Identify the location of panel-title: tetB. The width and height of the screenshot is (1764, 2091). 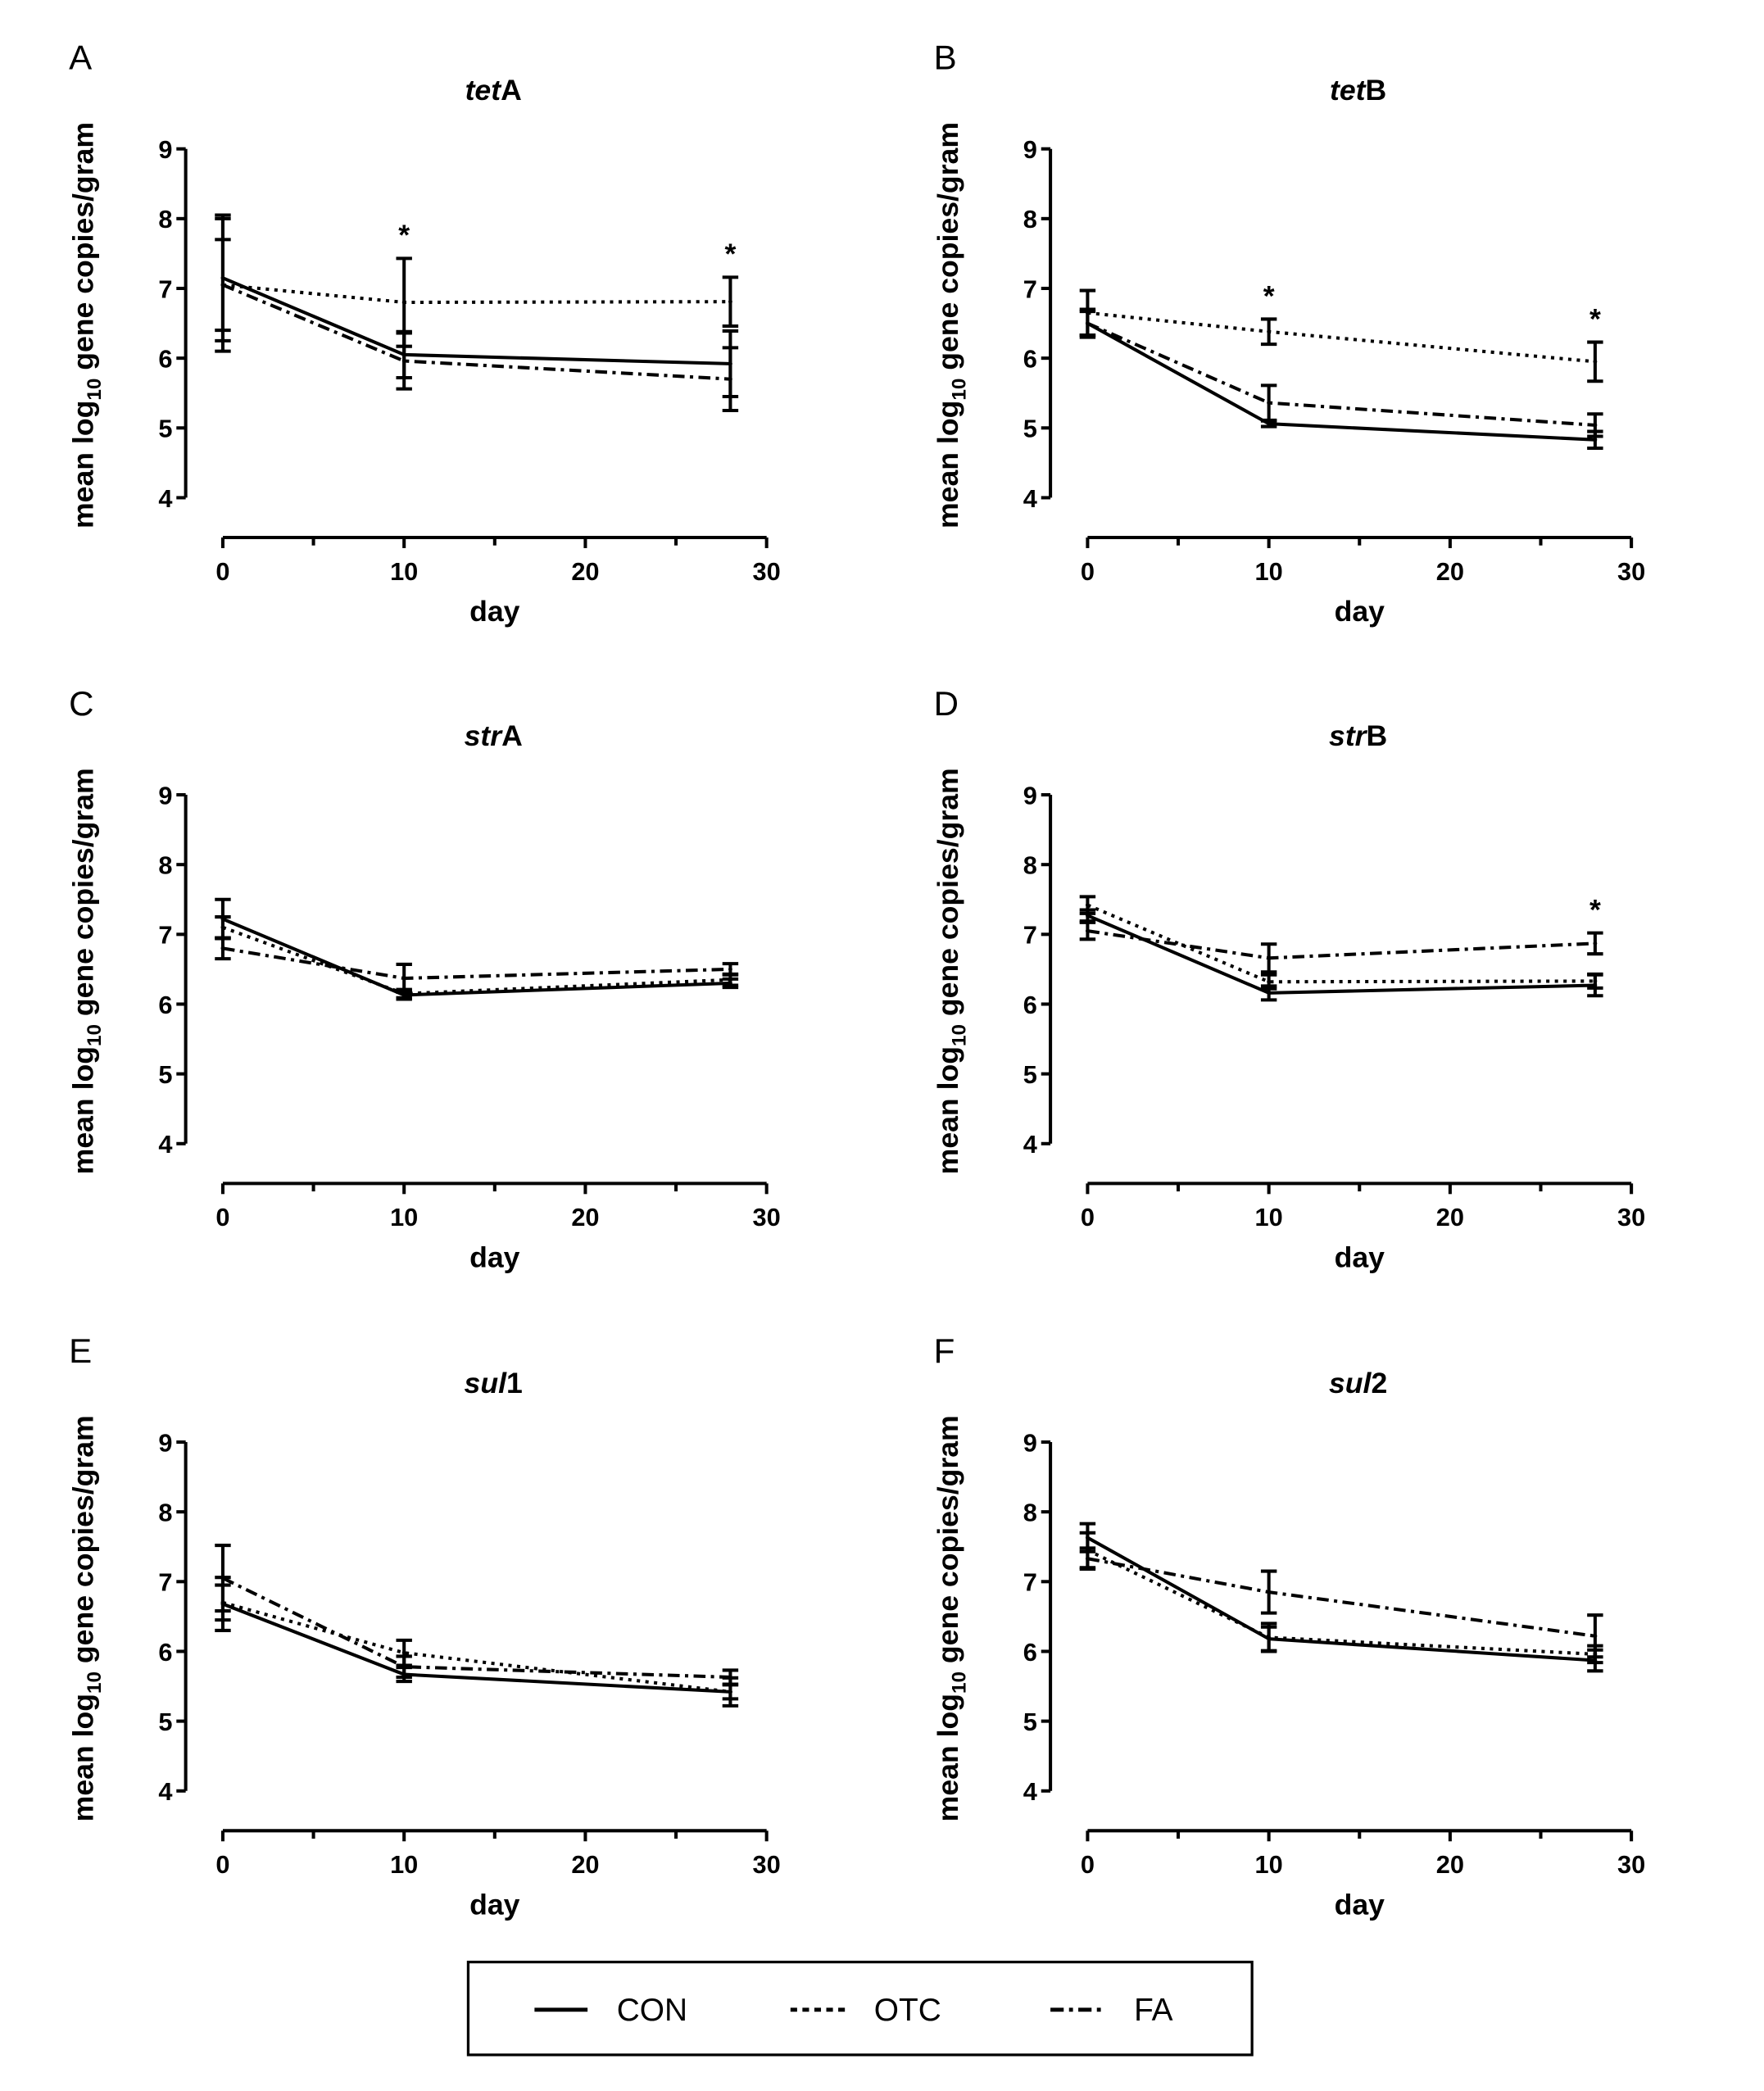
(1358, 90).